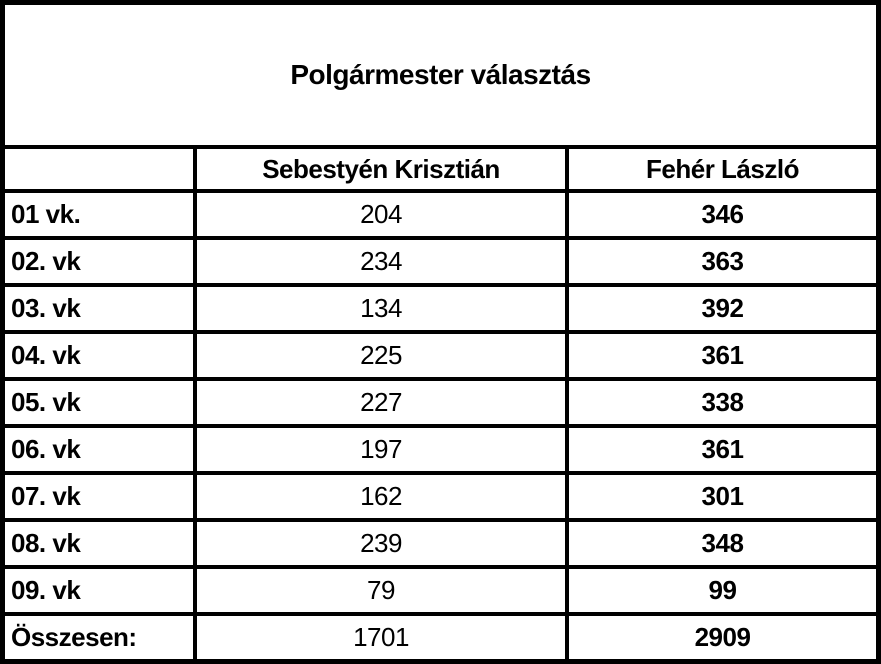  I want to click on sebestyen-votes: 204, so click(381, 214).